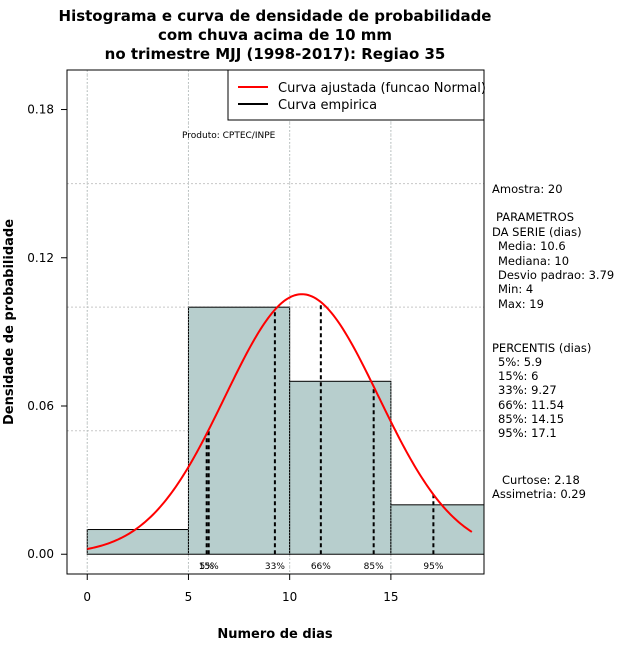 The height and width of the screenshot is (660, 640). Describe the element at coordinates (87, 597) in the screenshot. I see `x-tick-label-0: 0` at that location.